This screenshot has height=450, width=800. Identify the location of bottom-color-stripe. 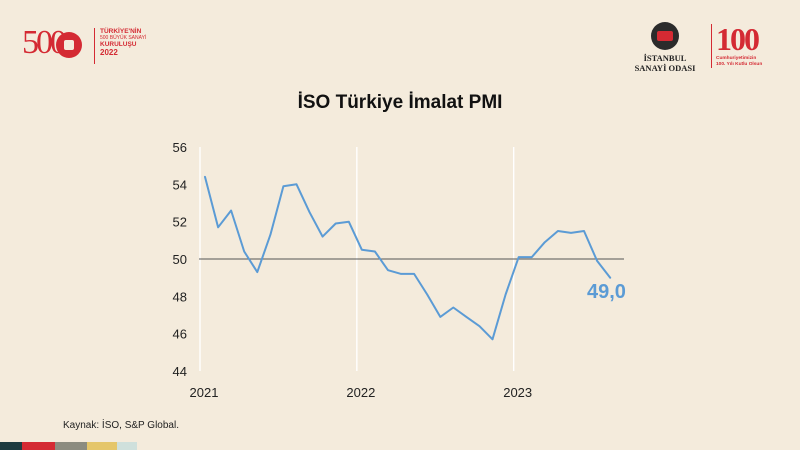
(68, 446).